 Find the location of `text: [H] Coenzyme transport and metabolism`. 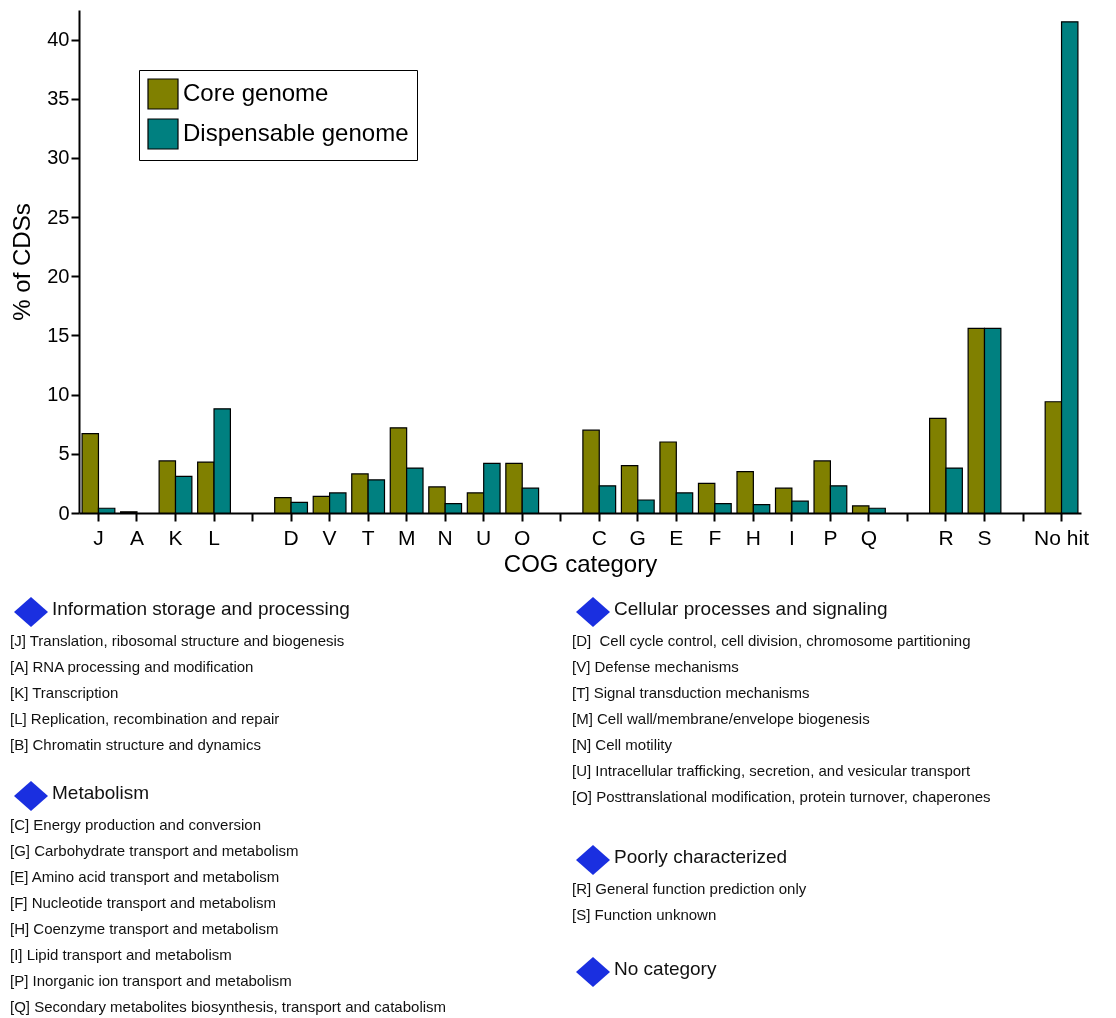

text: [H] Coenzyme transport and metabolism is located at coordinates (144, 928).